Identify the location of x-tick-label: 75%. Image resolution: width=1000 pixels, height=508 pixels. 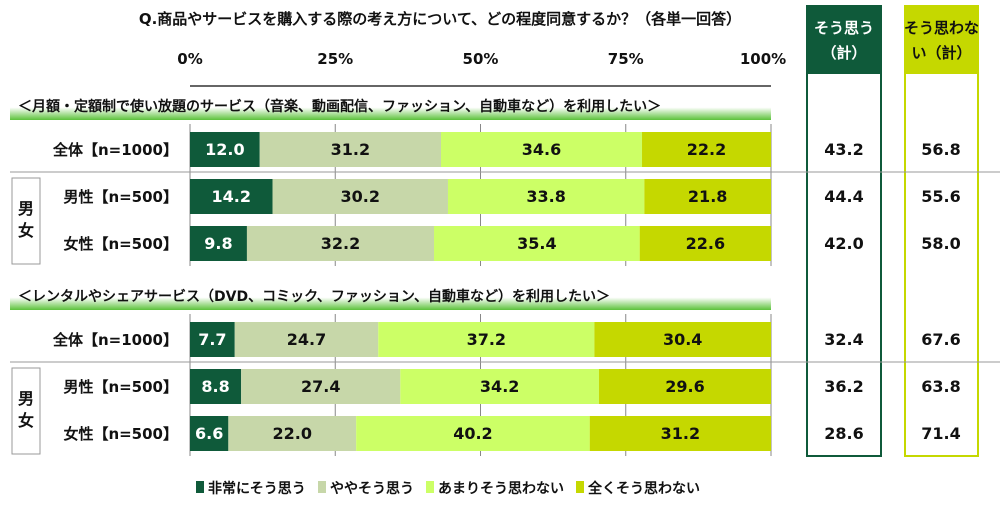
(626, 59).